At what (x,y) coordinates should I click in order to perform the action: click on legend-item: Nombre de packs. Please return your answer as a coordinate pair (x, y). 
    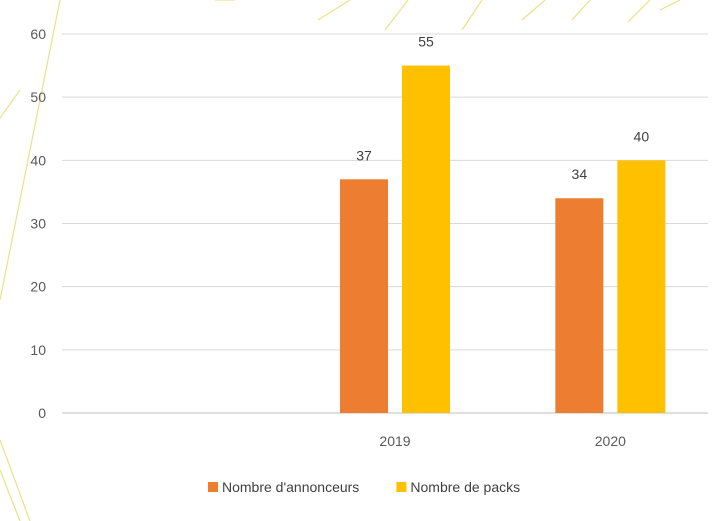
    Looking at the image, I should click on (458, 487).